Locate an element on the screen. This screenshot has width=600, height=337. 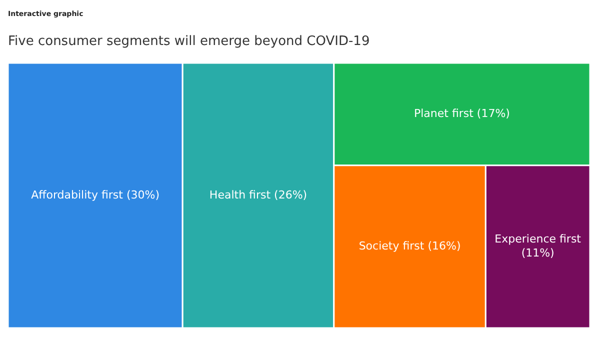
data-label: (16%) is located at coordinates (444, 246).